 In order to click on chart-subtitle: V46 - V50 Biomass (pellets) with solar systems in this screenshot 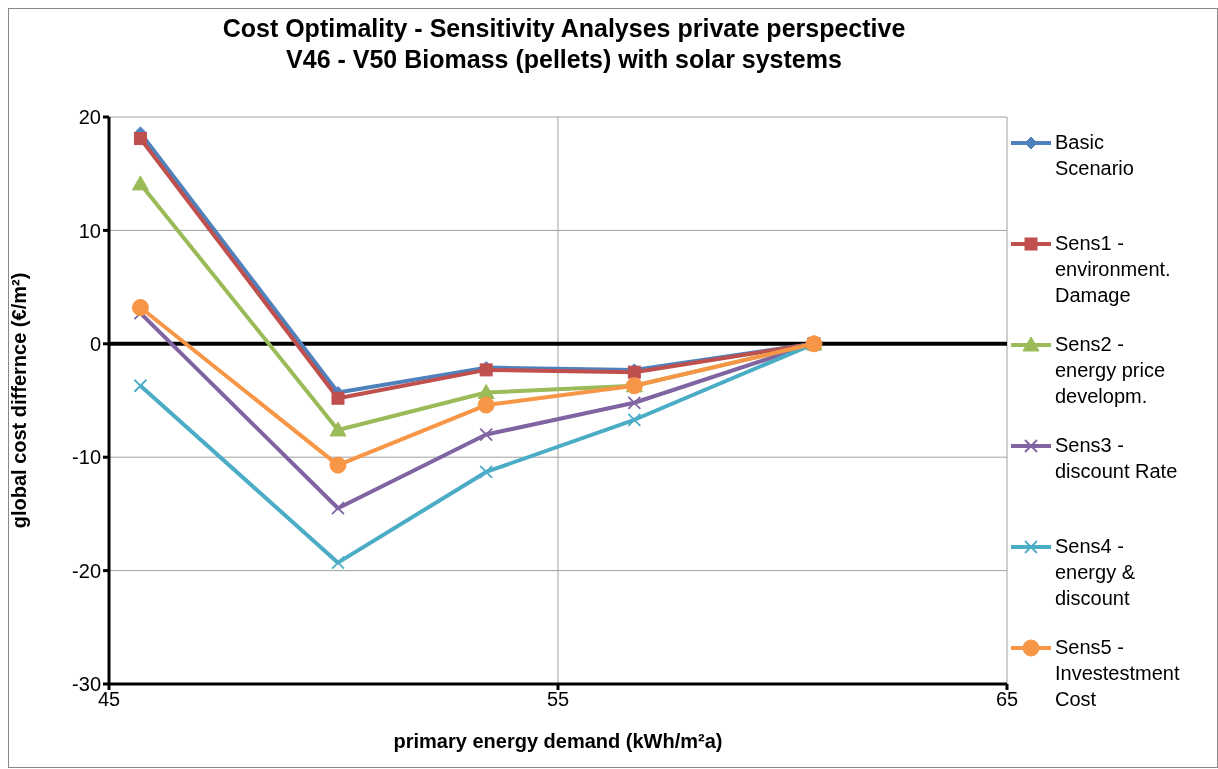, I will do `click(564, 59)`.